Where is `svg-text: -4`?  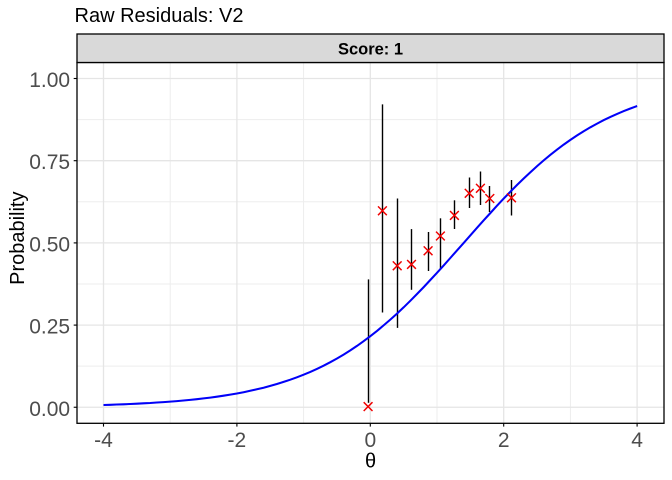 svg-text: -4 is located at coordinates (103, 440).